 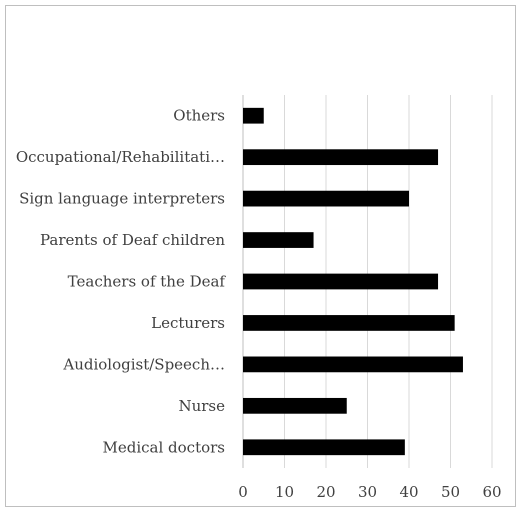 What do you see at coordinates (408, 492) in the screenshot?
I see `x-tick-label: 40` at bounding box center [408, 492].